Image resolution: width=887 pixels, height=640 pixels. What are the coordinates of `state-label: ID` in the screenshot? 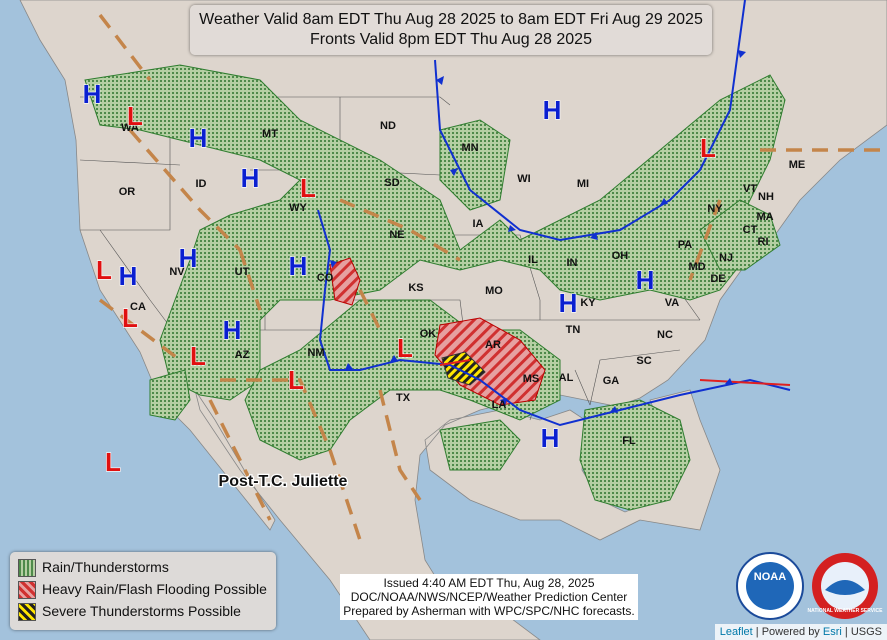 It's located at (201, 184).